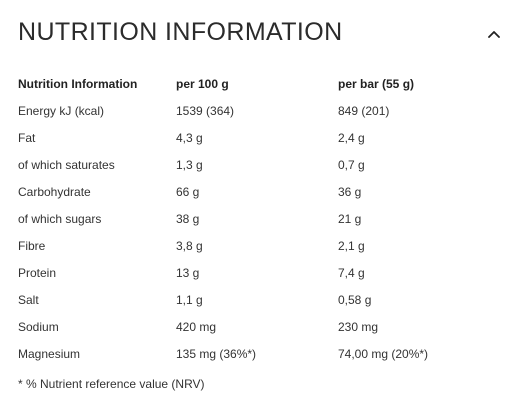 Image resolution: width=513 pixels, height=408 pixels. Describe the element at coordinates (216, 353) in the screenshot. I see `value-per-100g: 135 mg (36%*)` at that location.